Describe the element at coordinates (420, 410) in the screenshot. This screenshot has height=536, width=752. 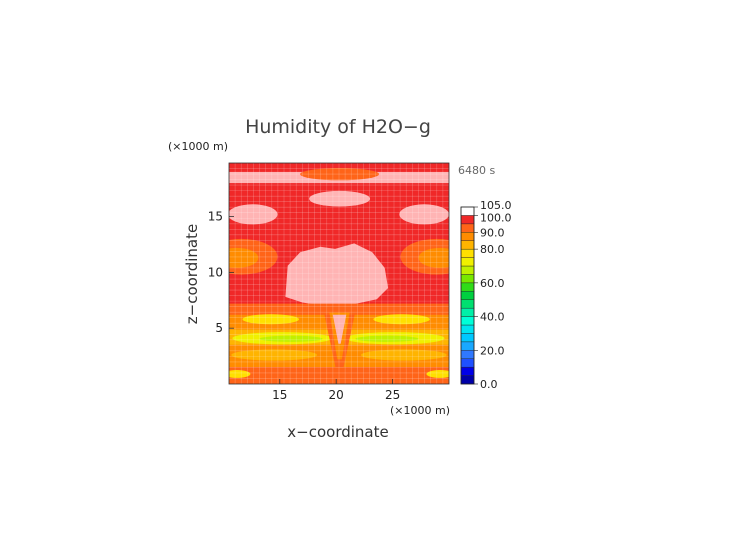
I see `x-unit-label: (×1000 m)` at that location.